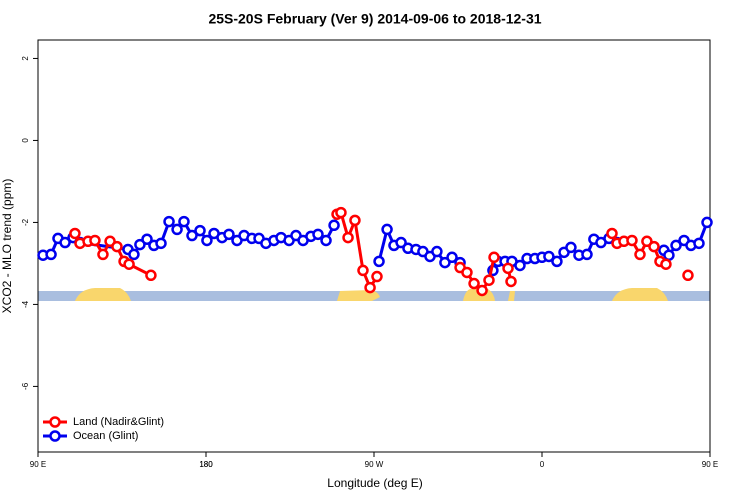 Image resolution: width=750 pixels, height=500 pixels. I want to click on y-tick-label: -2, so click(25, 222).